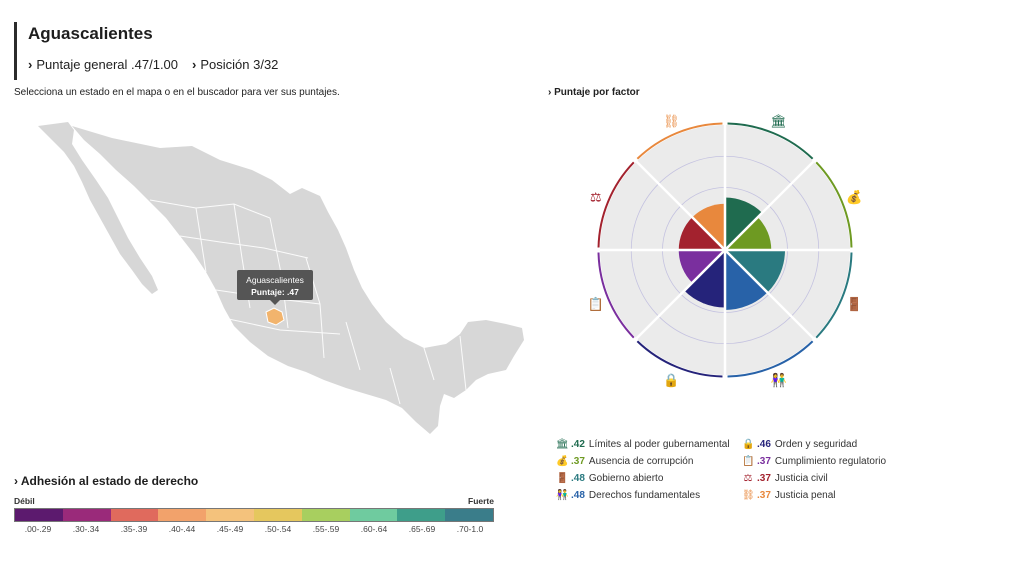  Describe the element at coordinates (374, 529) in the screenshot. I see `scale-bin-label: .60-.64` at that location.